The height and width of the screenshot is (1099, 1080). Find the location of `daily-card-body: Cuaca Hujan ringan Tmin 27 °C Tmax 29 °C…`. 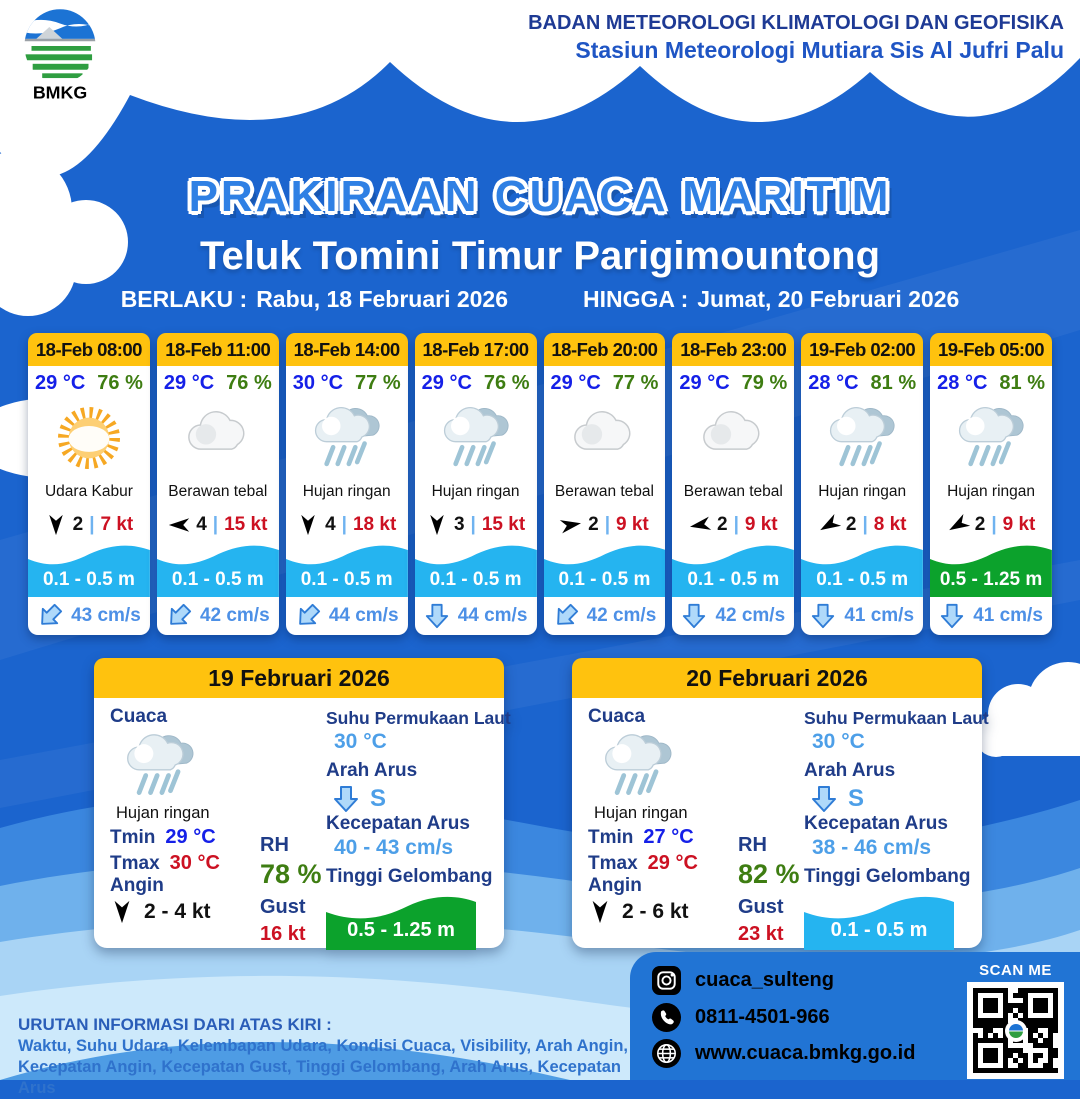

daily-card-body: Cuaca Hujan ringan Tmin 27 °C Tmax 29 °C… is located at coordinates (780, 824).